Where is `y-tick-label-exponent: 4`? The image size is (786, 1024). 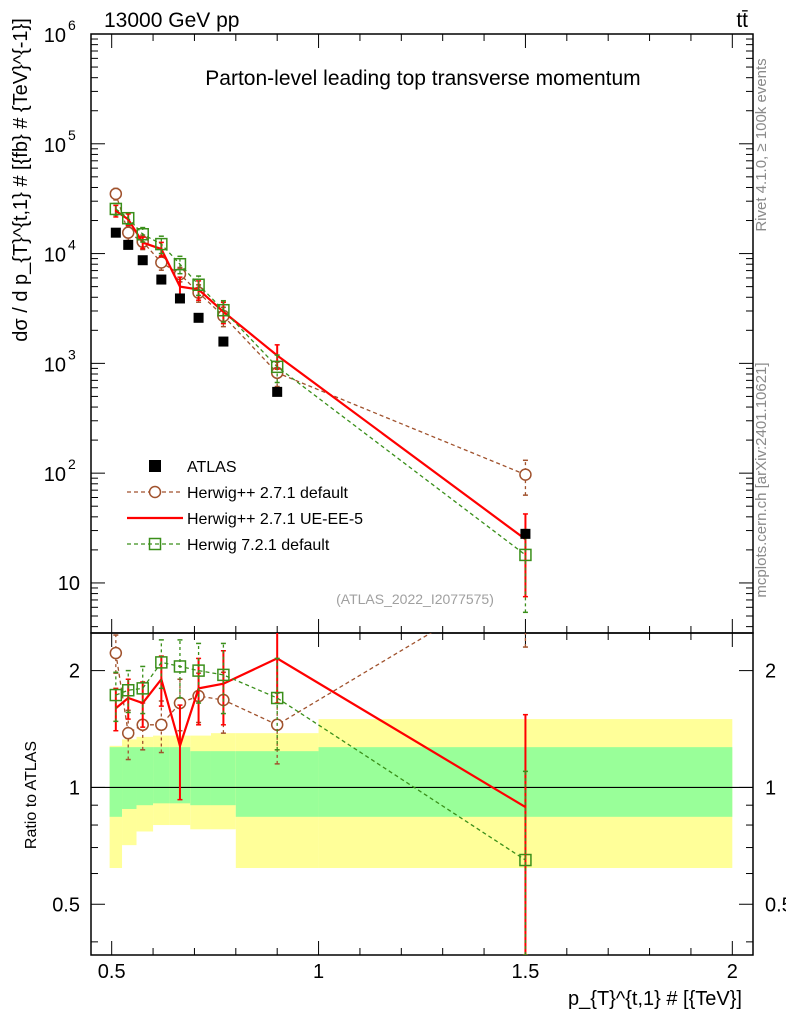
y-tick-label-exponent: 4 is located at coordinates (72, 245).